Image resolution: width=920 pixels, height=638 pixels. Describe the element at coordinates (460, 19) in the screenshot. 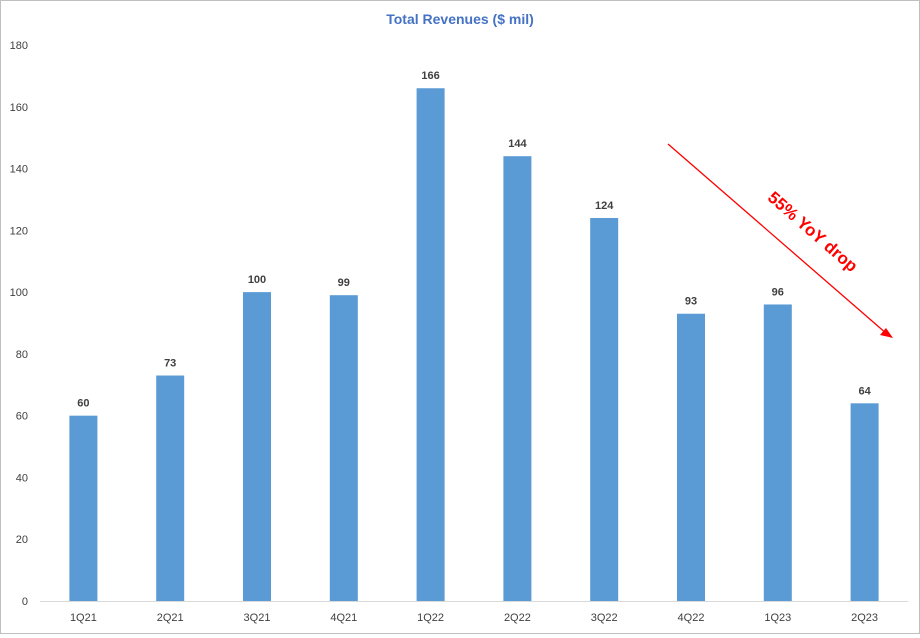

I see `chart-title: Total Revenues ($ mil)` at that location.